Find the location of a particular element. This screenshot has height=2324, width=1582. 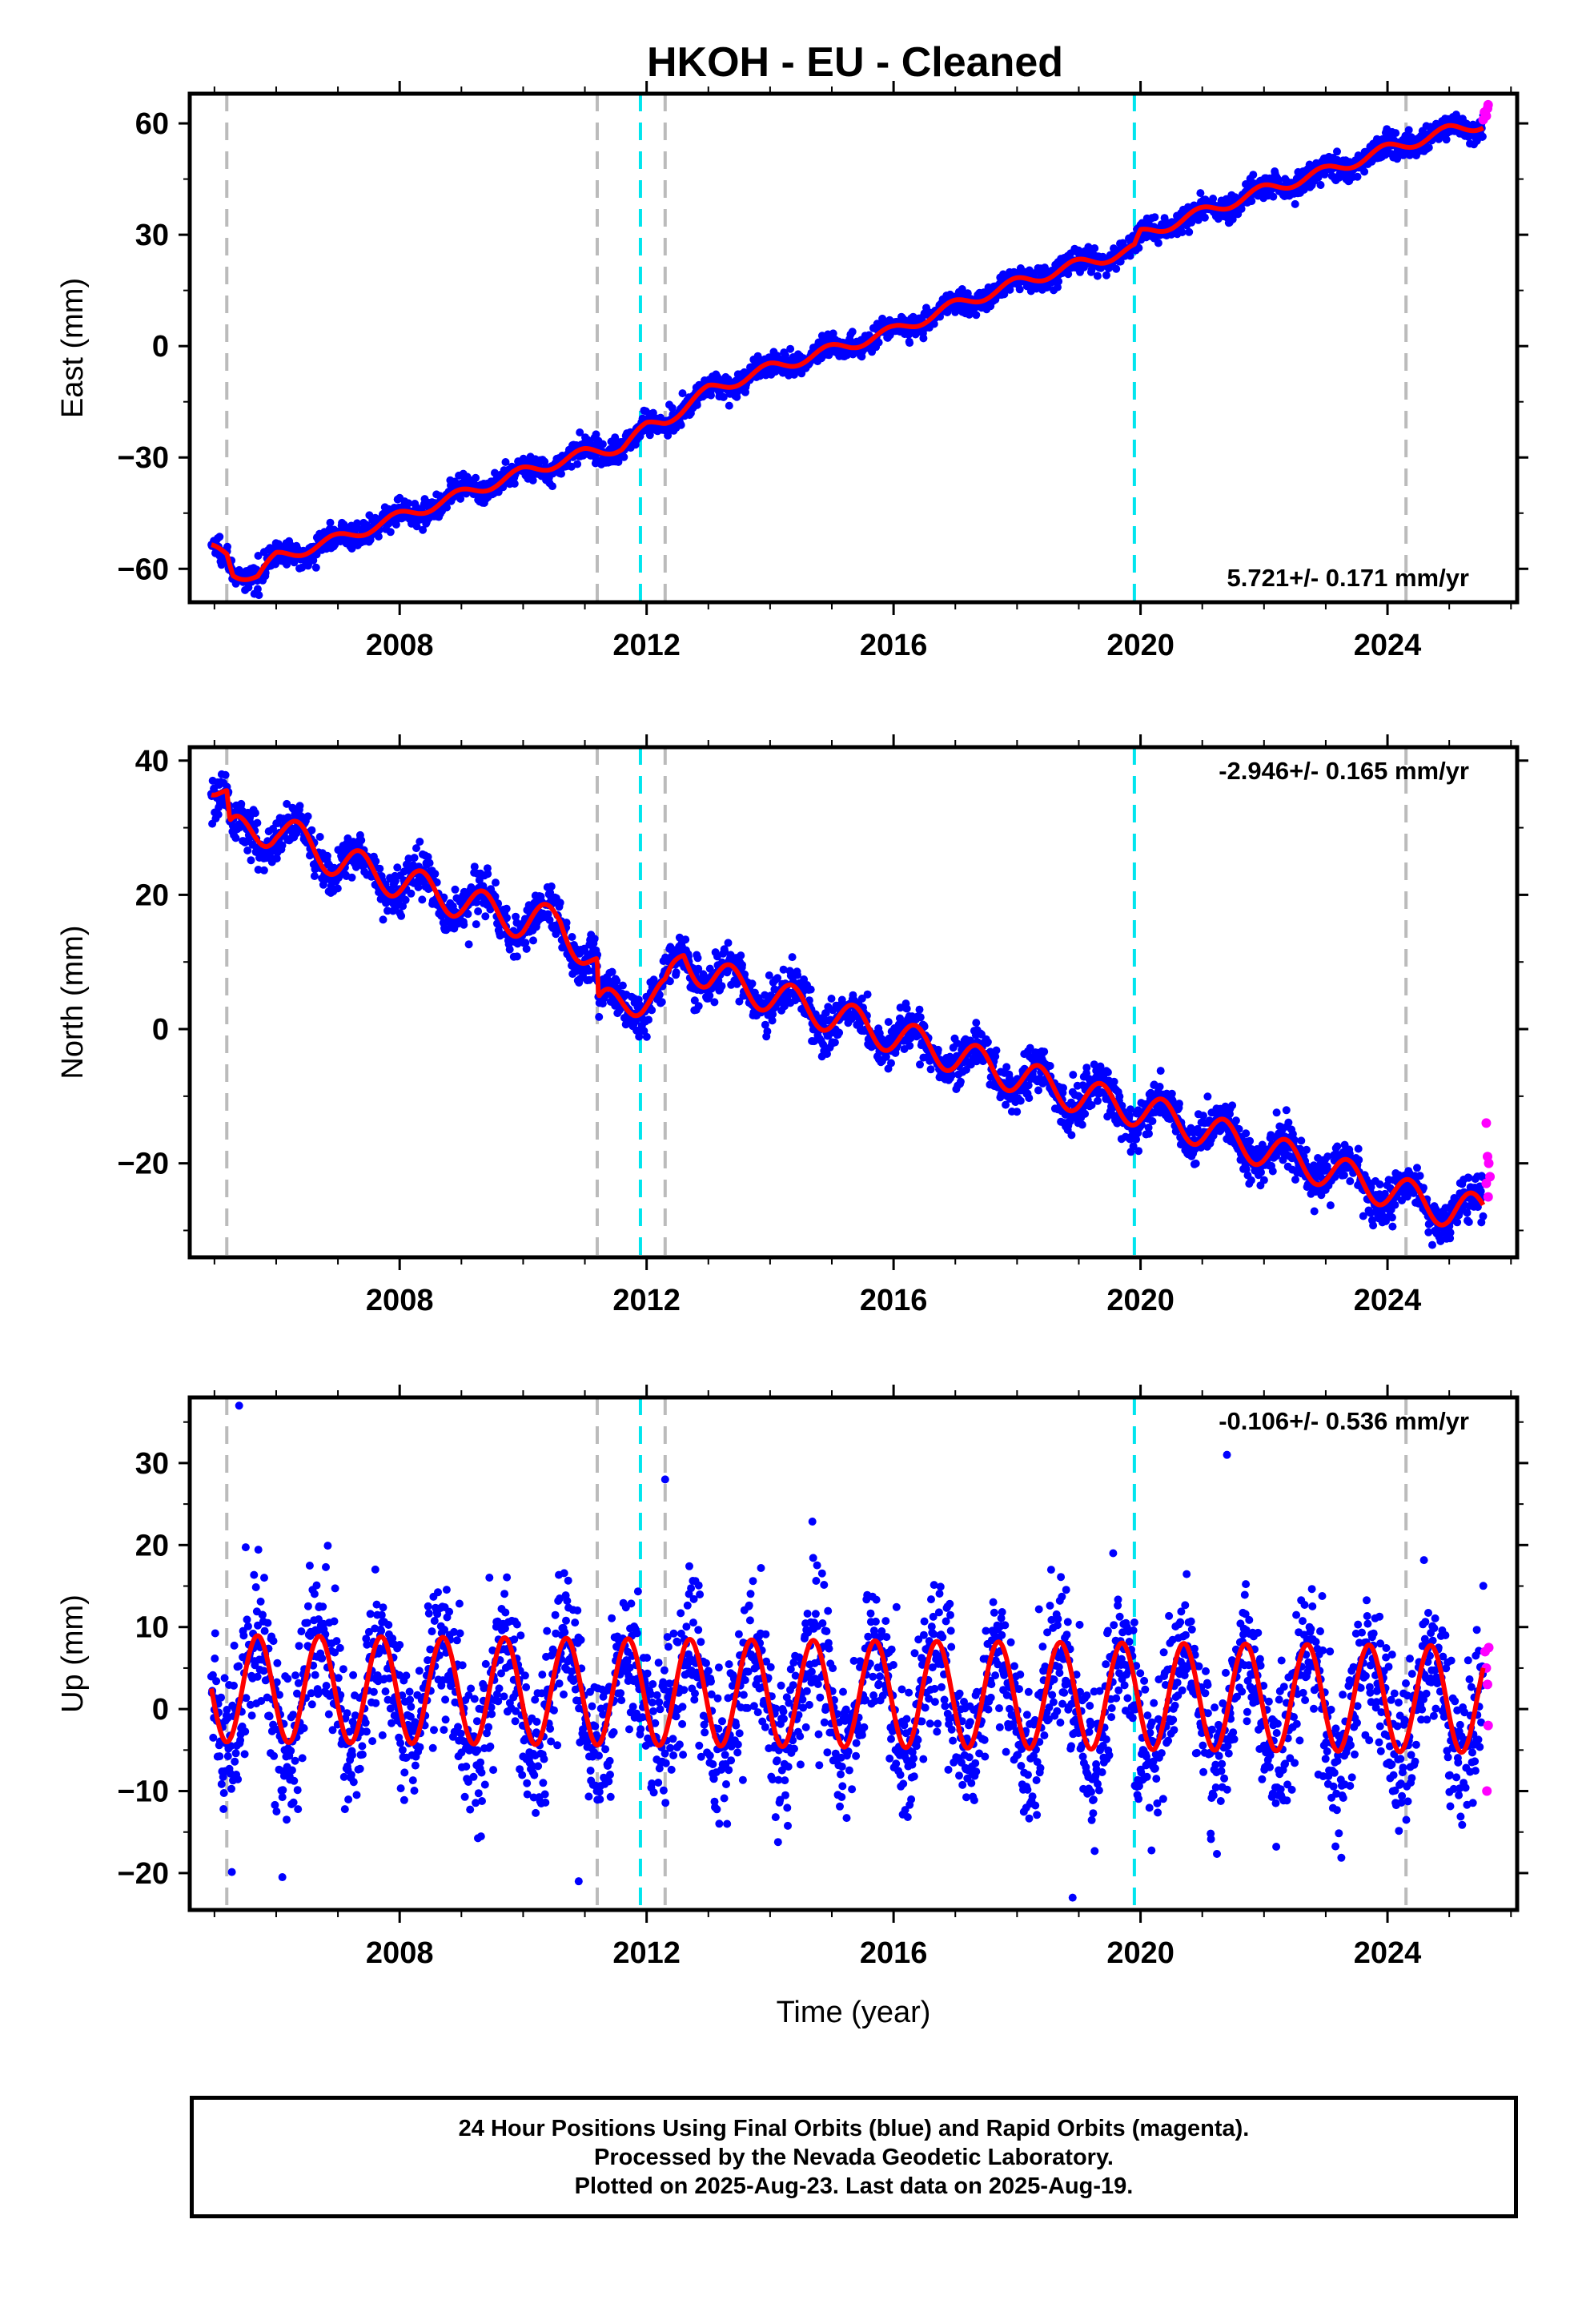

x-tick-label: 2012 is located at coordinates (646, 645).